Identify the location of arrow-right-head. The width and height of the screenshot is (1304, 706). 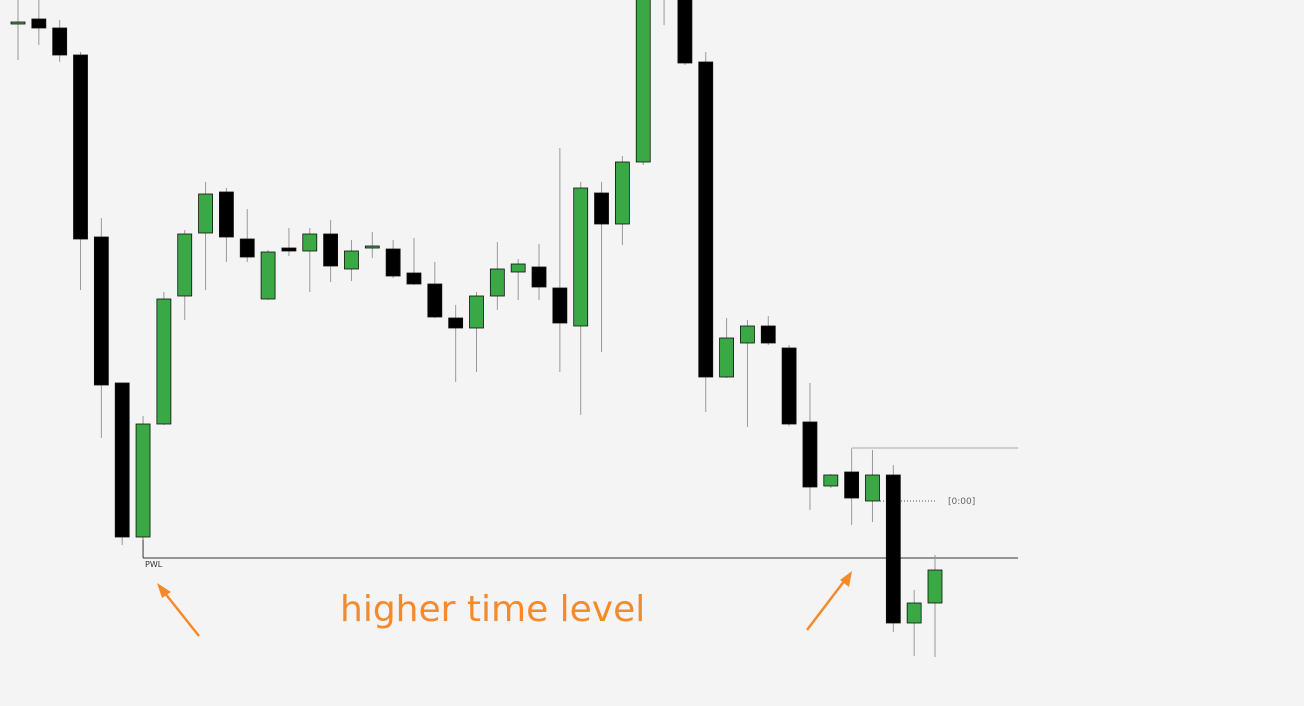
(846, 579).